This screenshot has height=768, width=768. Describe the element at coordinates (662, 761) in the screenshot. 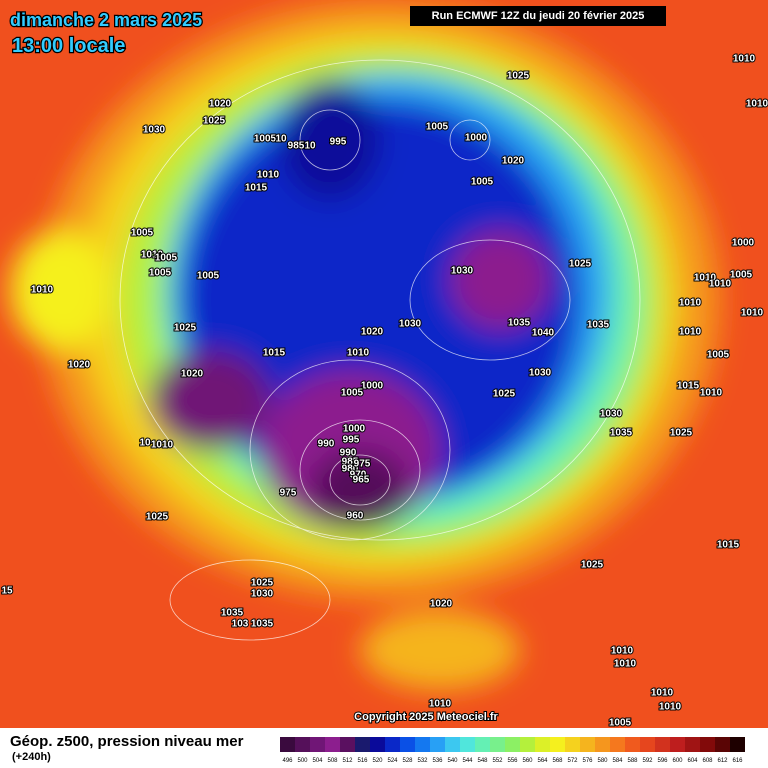

I see `colorbar-label: 596` at that location.